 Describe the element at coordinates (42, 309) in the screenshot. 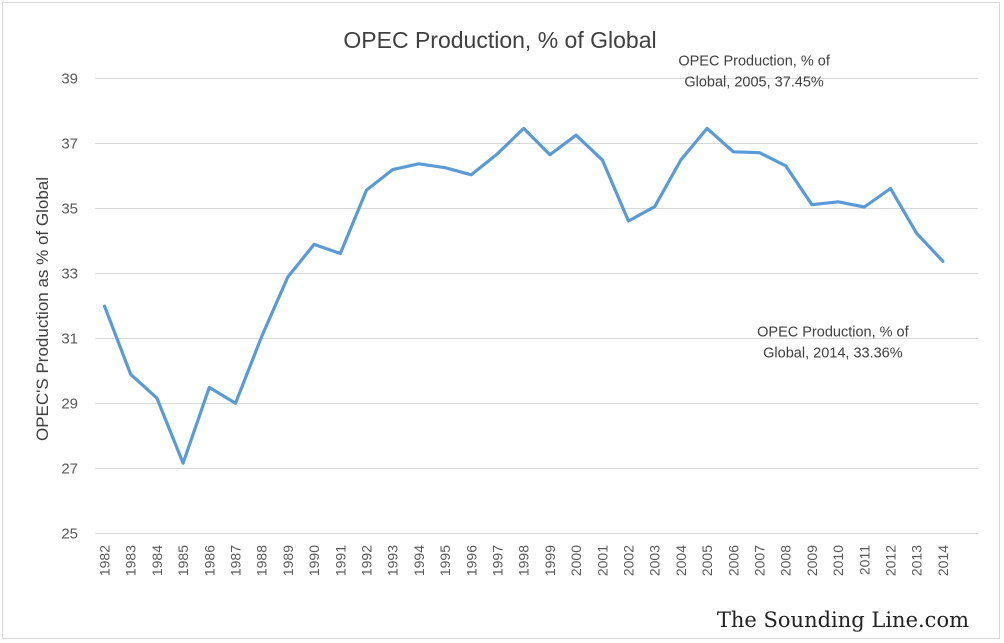

I see `y-axis-label: OPEC'S Production as % of Global` at that location.